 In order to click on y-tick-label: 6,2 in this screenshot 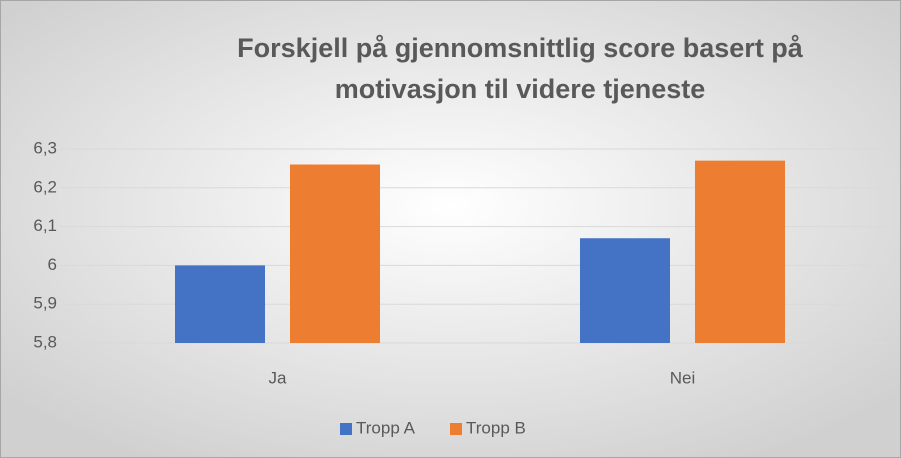, I will do `click(45, 186)`.